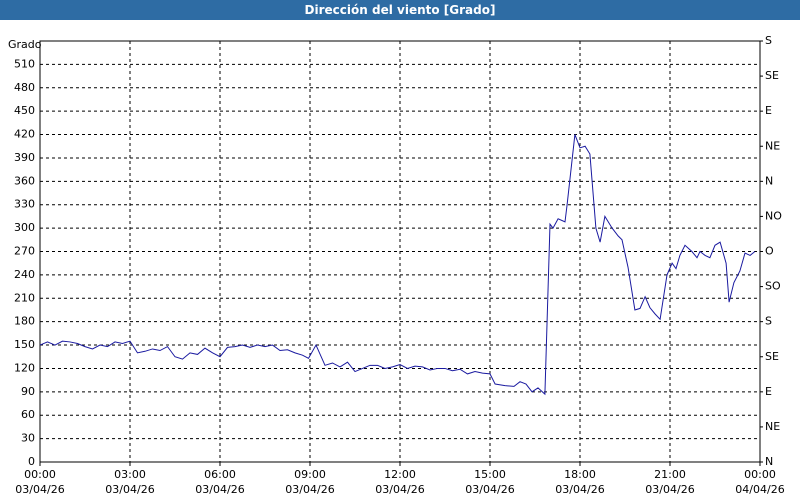  I want to click on chart-title: Dirección del viento [Grado], so click(400, 10).